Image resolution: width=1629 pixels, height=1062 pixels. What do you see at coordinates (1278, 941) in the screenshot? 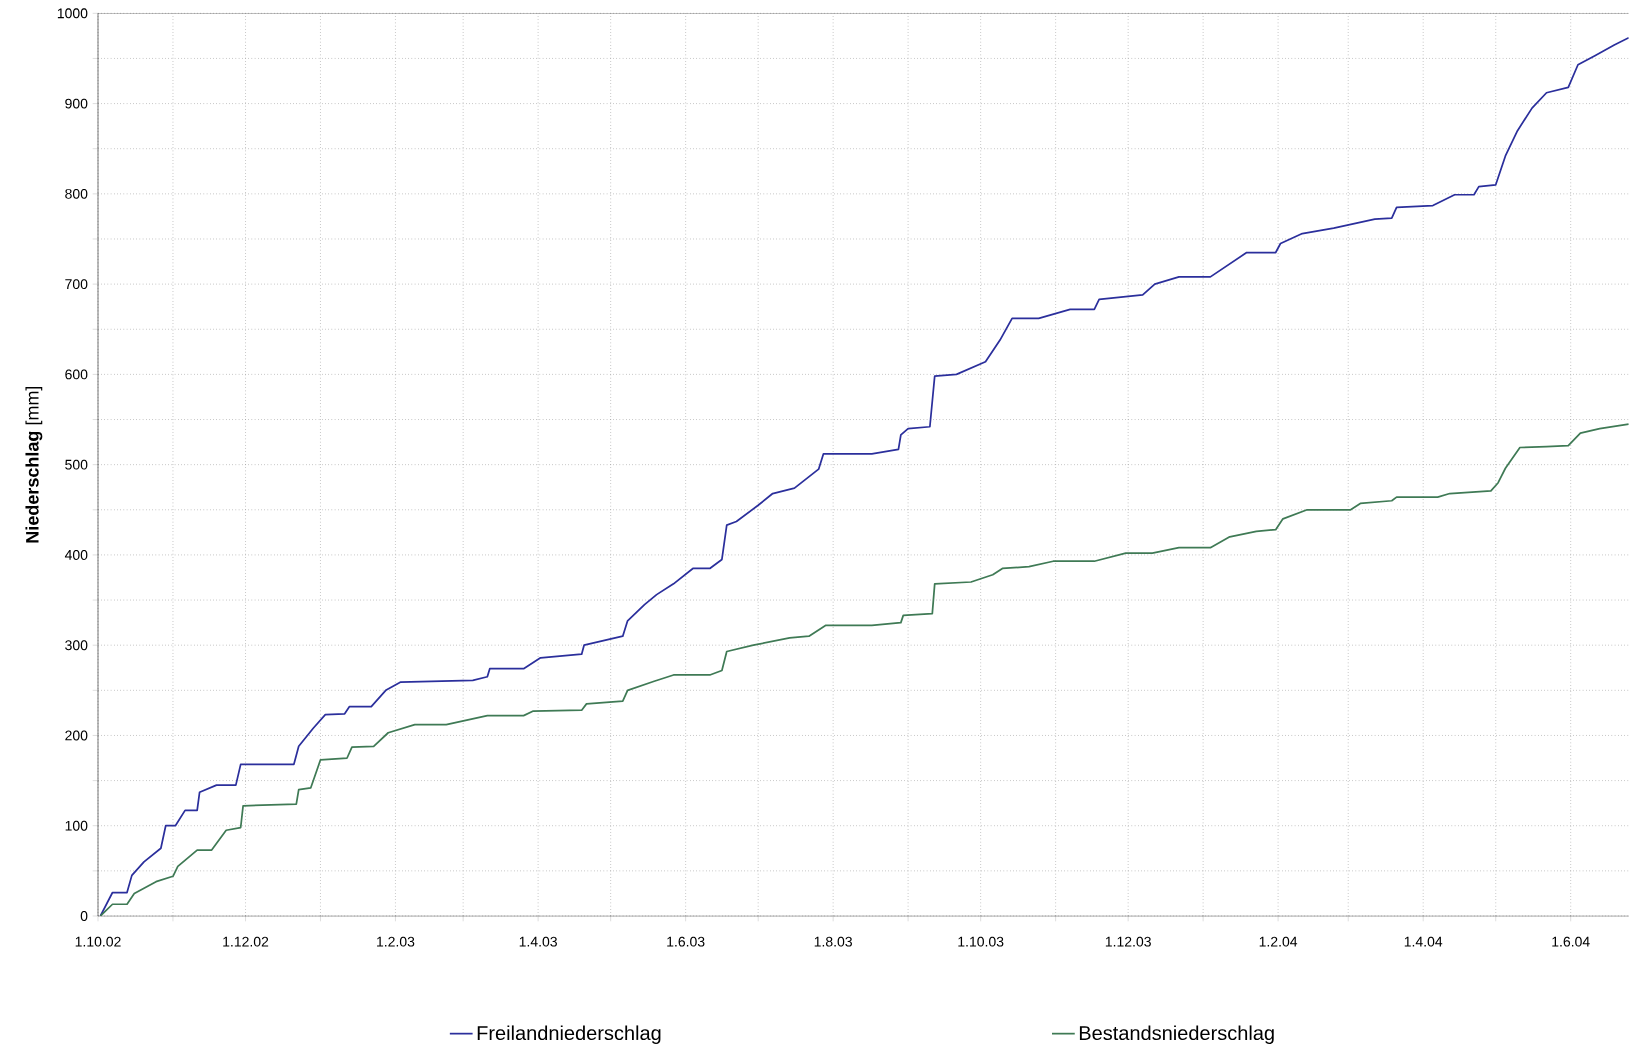
I see `x-tick-label: 1.2.04` at bounding box center [1278, 941].